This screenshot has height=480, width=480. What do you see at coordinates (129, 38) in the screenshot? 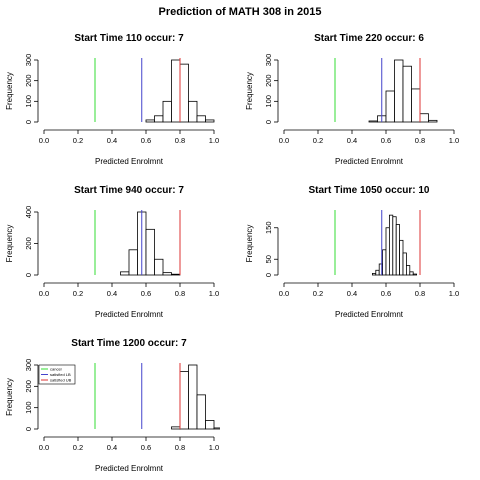
I see `panel-title: Start Time 110 occur: 7` at bounding box center [129, 38].